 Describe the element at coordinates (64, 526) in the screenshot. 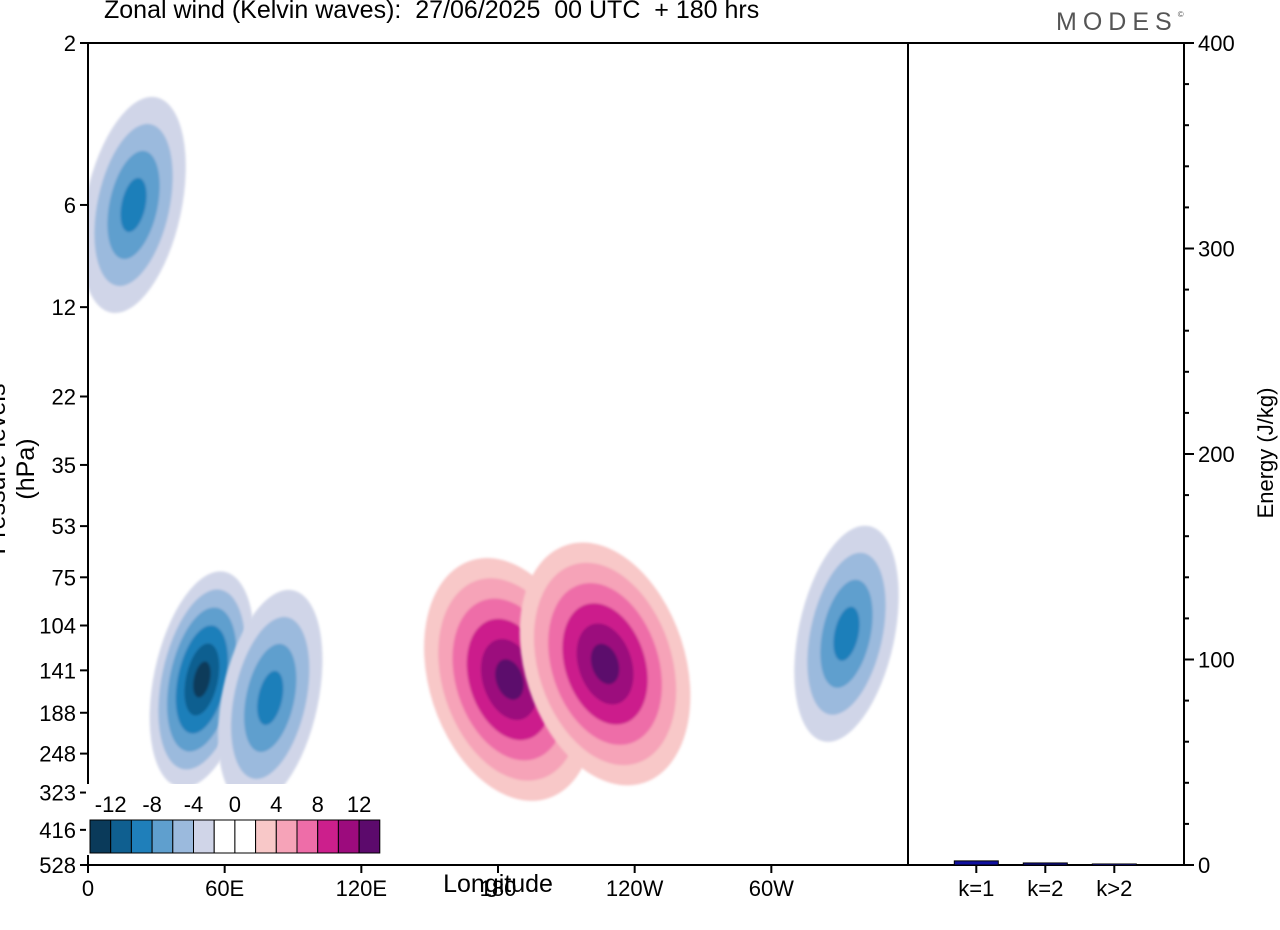

I see `y-tick-label: 53` at that location.